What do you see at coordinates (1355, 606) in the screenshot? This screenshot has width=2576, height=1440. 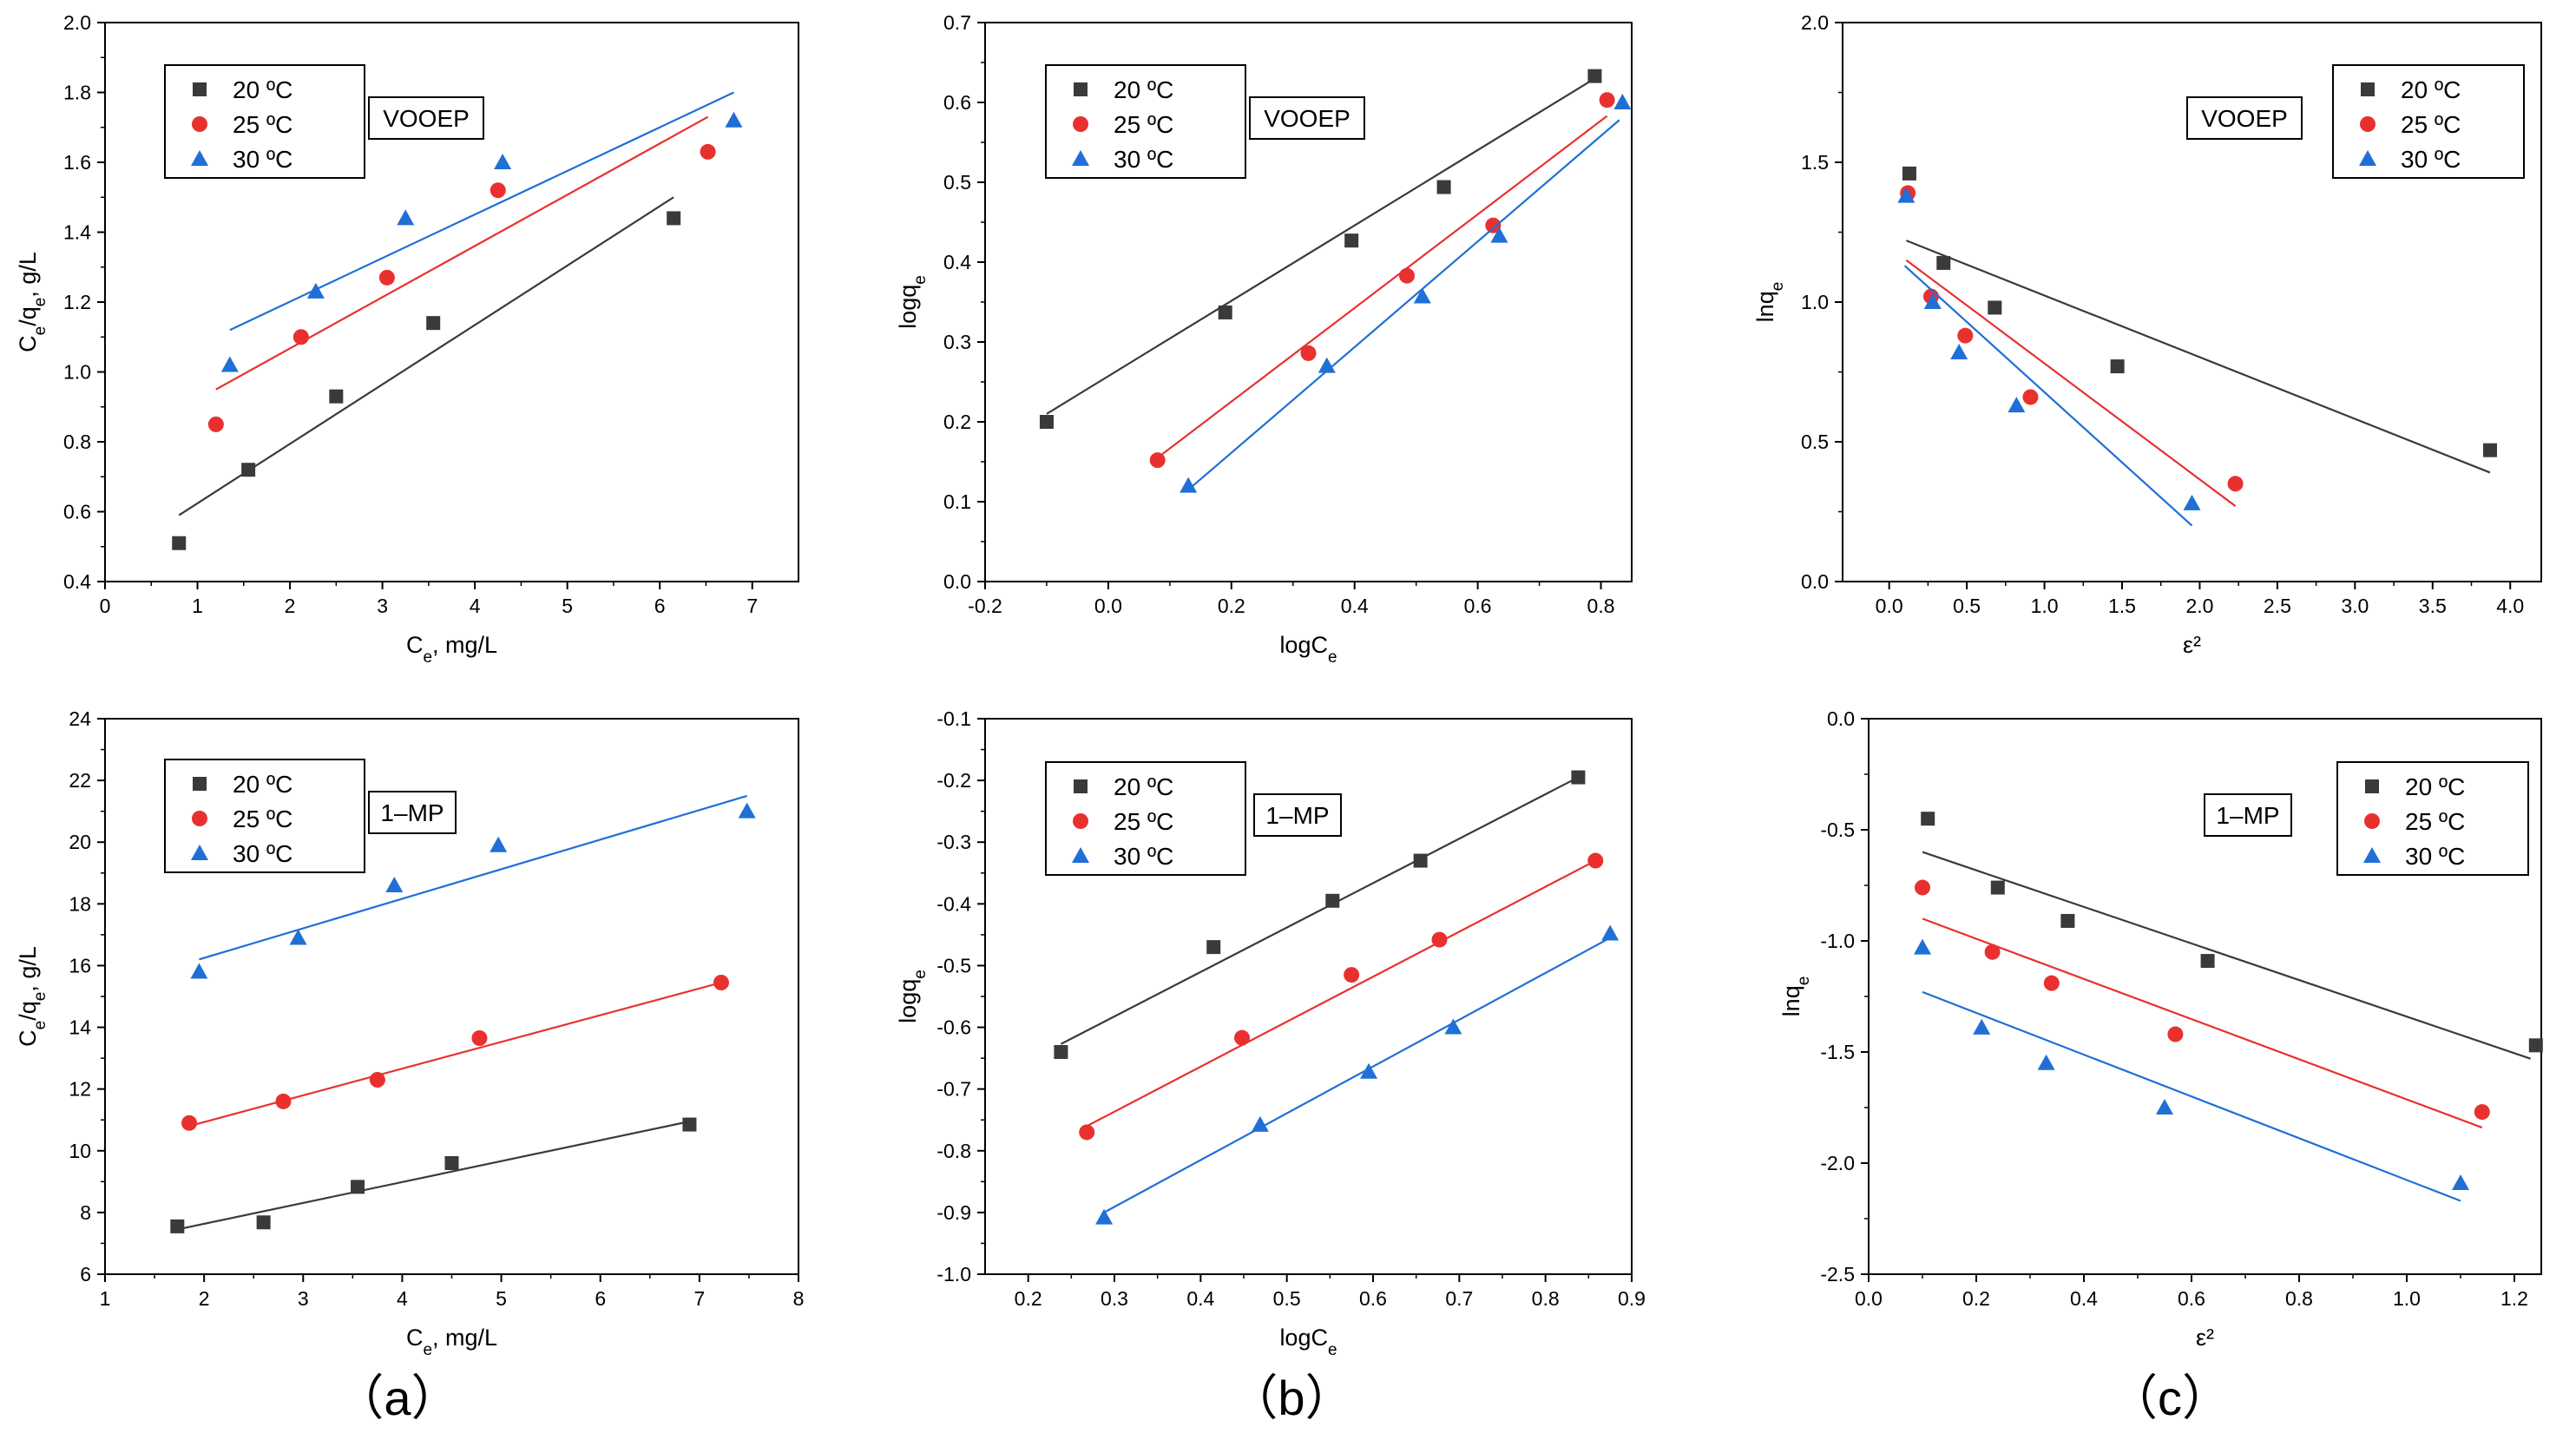 I see `x-tick-label: 0.4` at bounding box center [1355, 606].